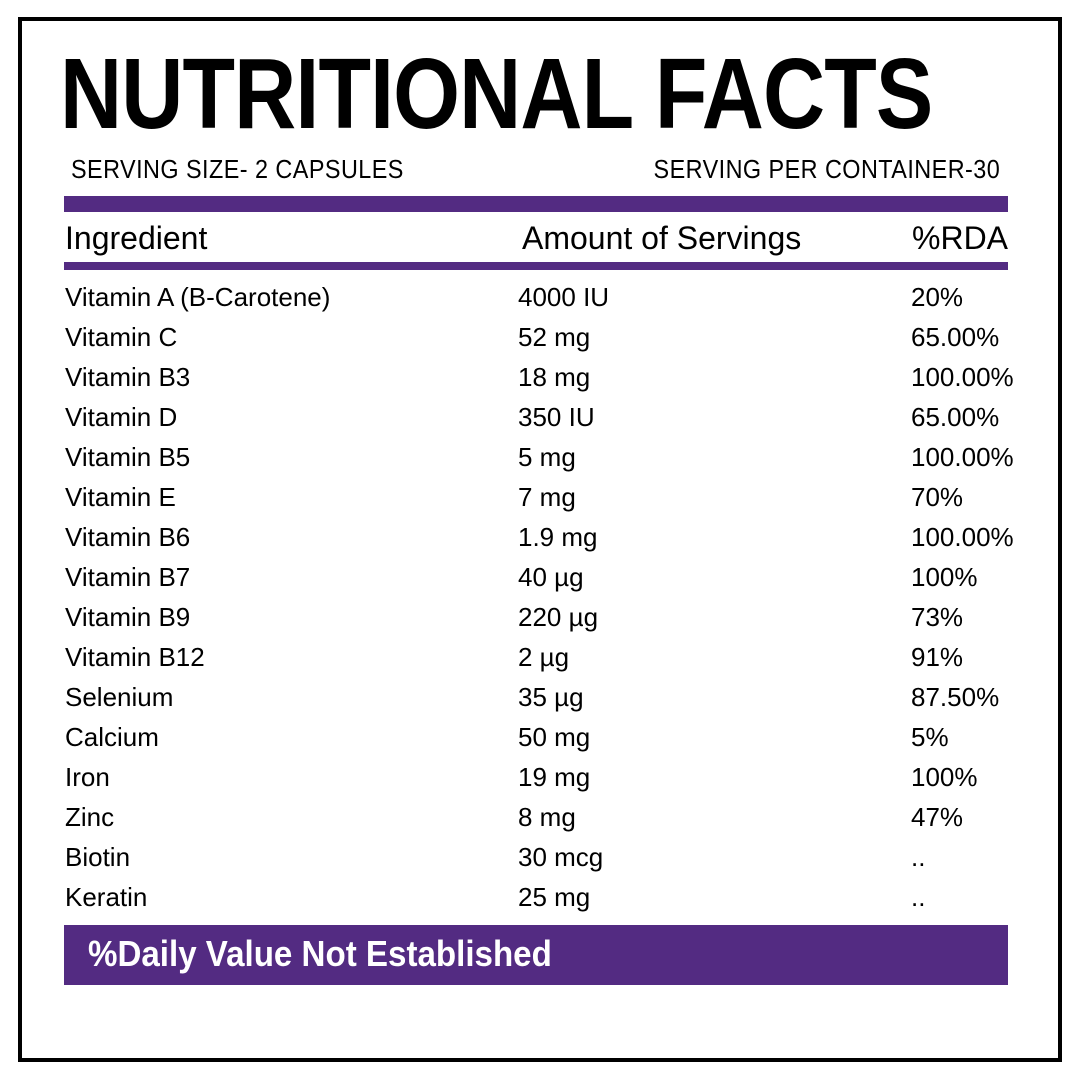  What do you see at coordinates (662, 238) in the screenshot?
I see `column-header-amount: Amount of Servings` at bounding box center [662, 238].